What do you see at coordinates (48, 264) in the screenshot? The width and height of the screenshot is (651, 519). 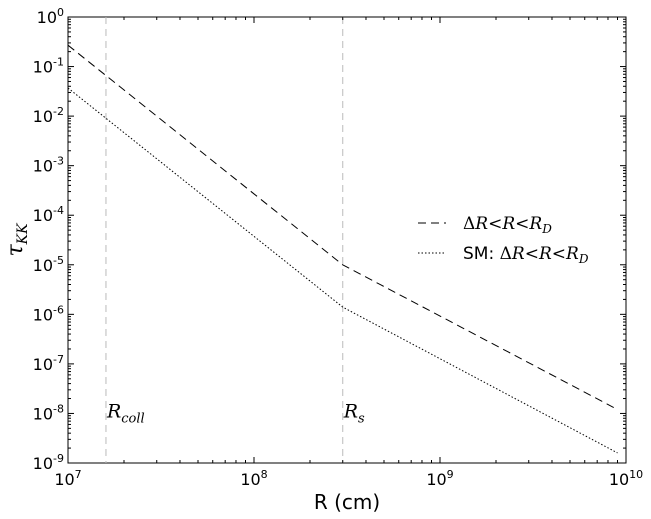 I see `y-tick-label: 10⁻⁵` at bounding box center [48, 264].